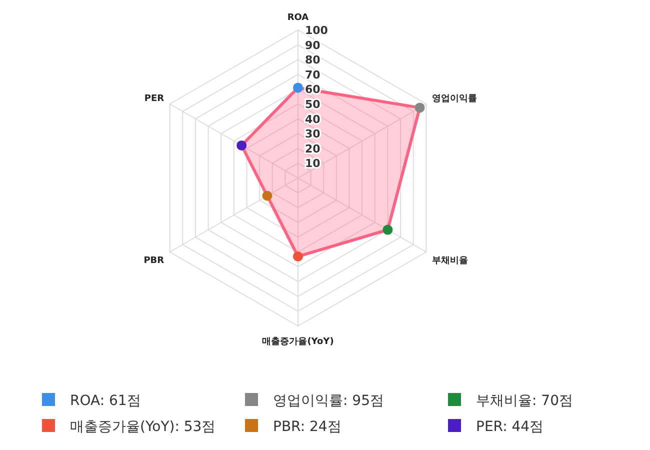 The width and height of the screenshot is (650, 450). I want to click on y-tick-label: 100, so click(316, 30).